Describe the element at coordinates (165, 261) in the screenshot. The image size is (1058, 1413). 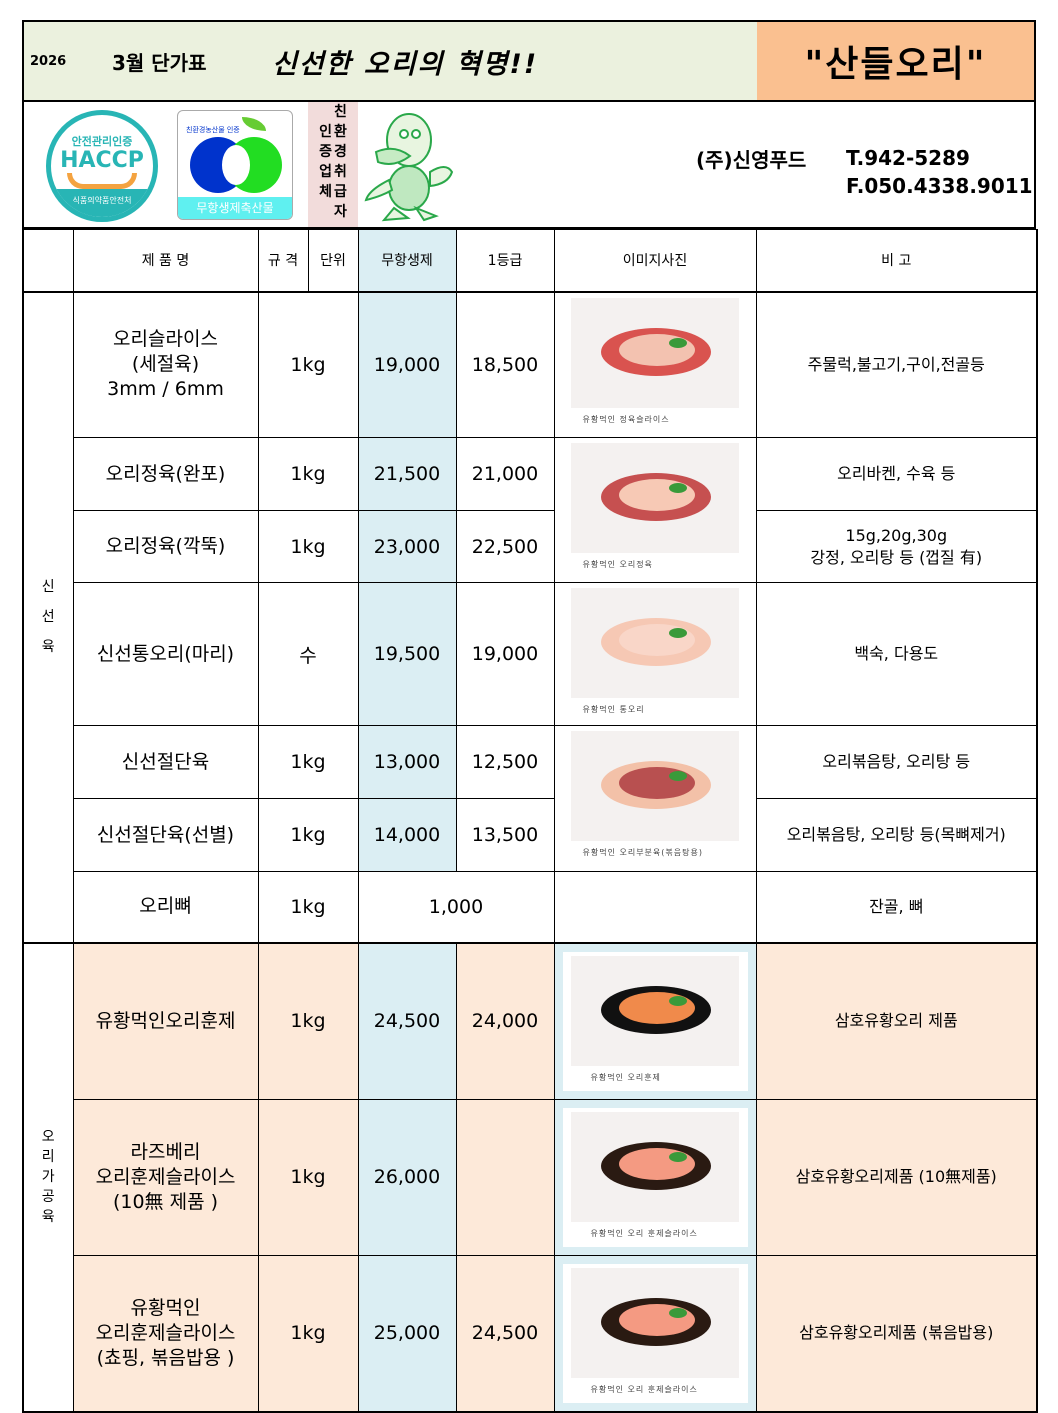
I see `col-name: 제 품 명` at that location.